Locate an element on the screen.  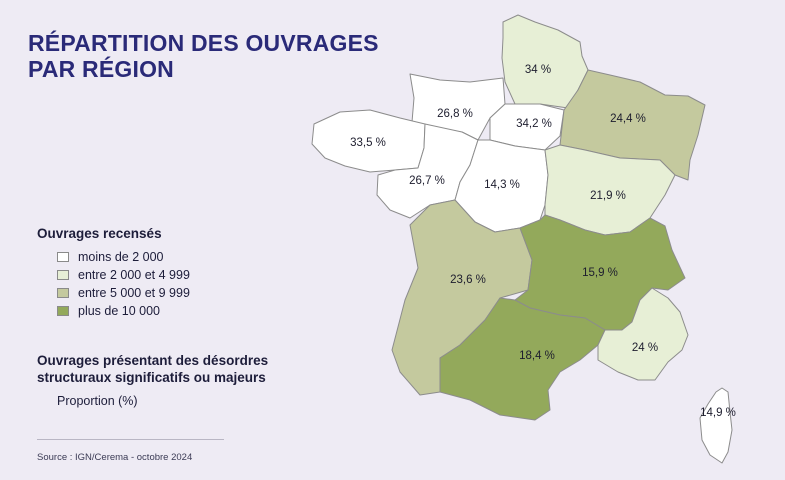
region-value-nouvelle-aquitaine: 23,6 % is located at coordinates (468, 280).